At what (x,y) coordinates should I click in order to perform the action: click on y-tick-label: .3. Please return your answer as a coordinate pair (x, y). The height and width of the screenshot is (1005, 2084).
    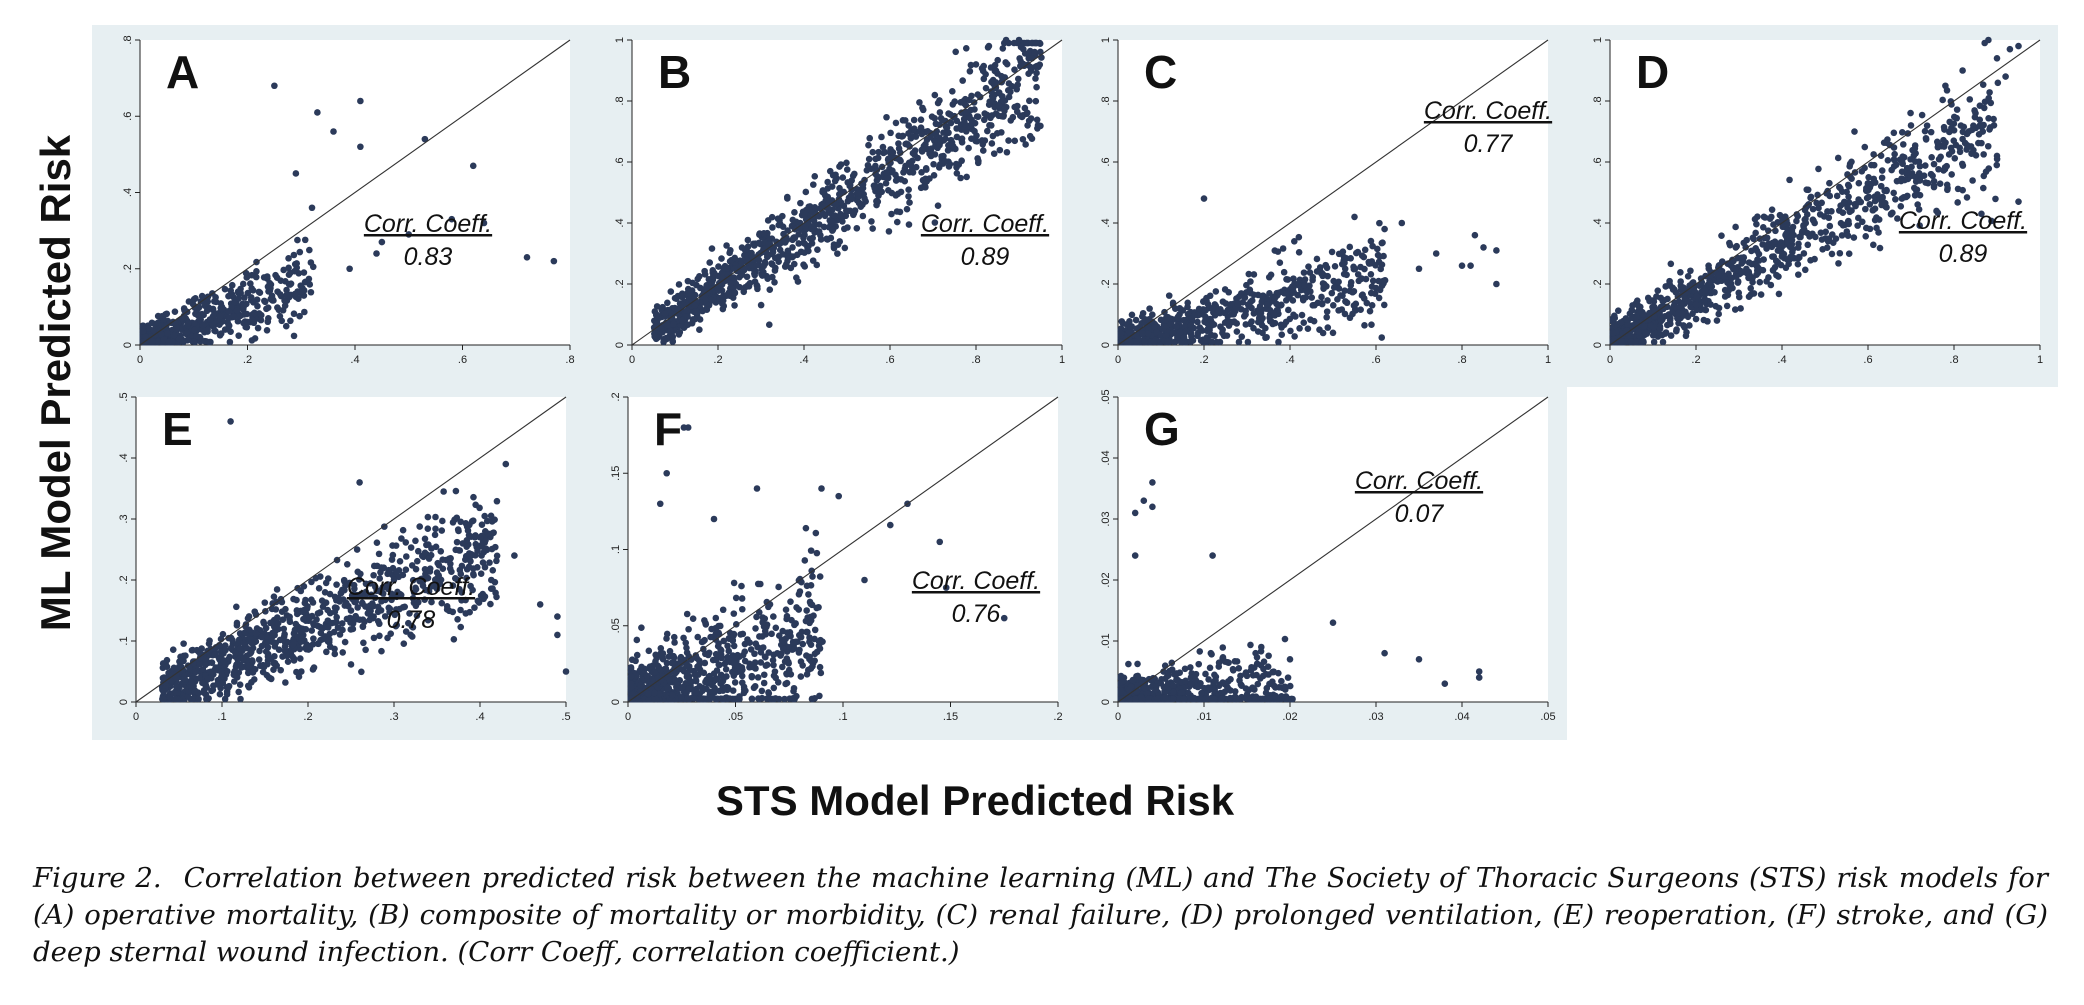
    Looking at the image, I should click on (124, 518).